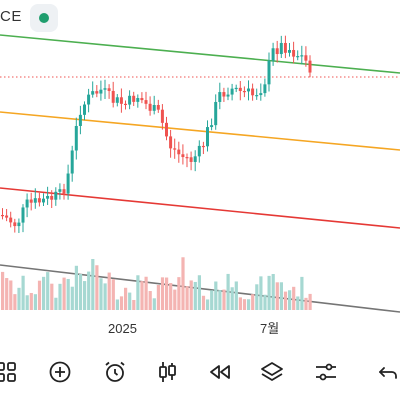 This screenshot has height=400, width=400. I want to click on status-button, so click(44, 18).